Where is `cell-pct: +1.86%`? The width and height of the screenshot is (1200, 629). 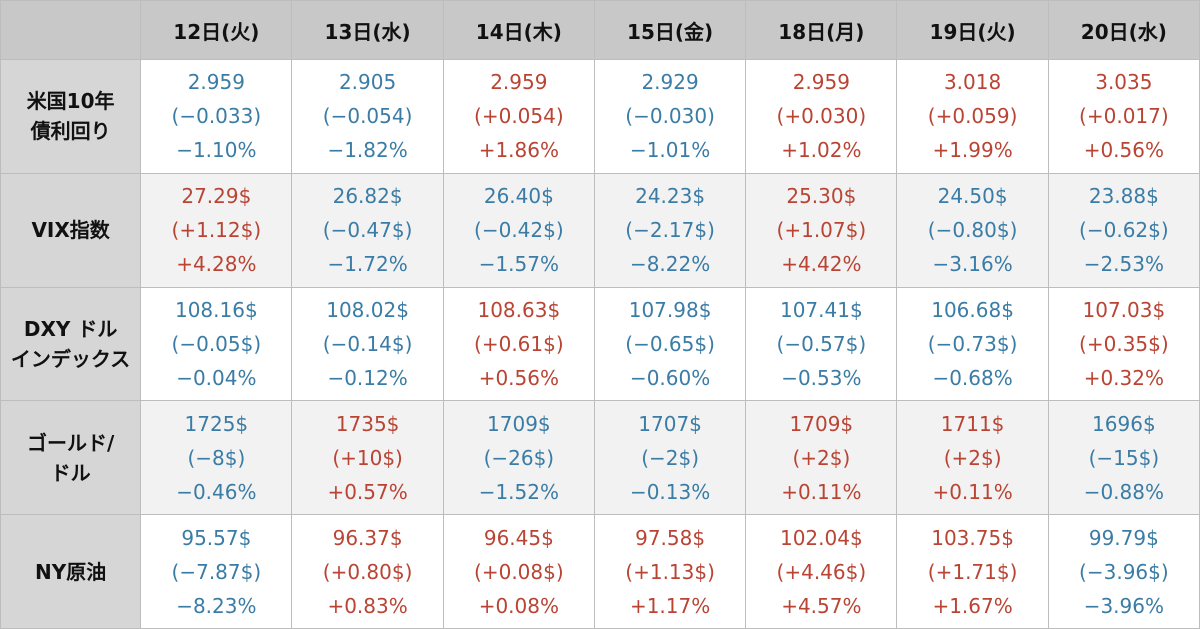 cell-pct: +1.86% is located at coordinates (518, 150).